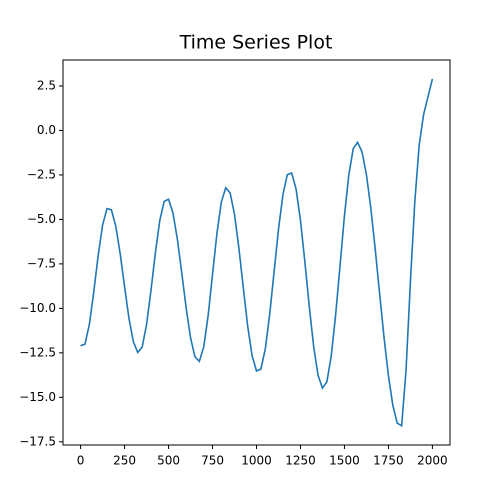 Image resolution: width=500 pixels, height=500 pixels. Describe the element at coordinates (212, 461) in the screenshot. I see `x-tick-label: 750` at that location.